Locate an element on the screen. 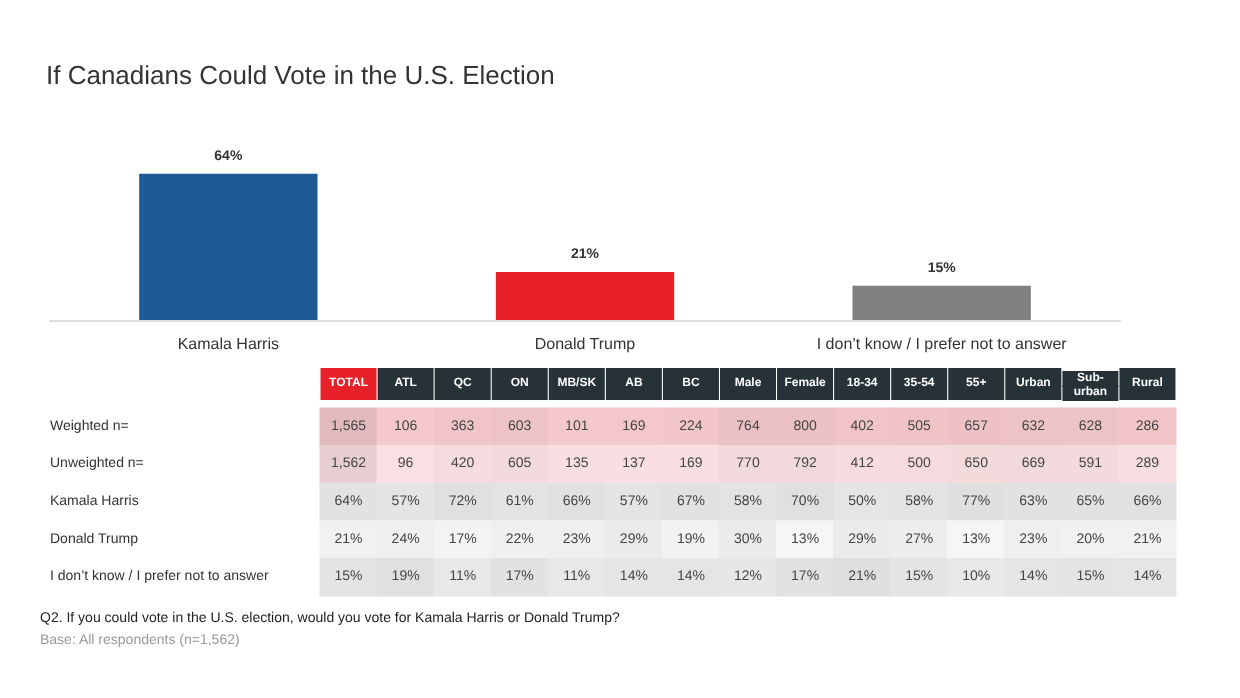 This screenshot has width=1240, height=698. x-tick-label: Donald Trump is located at coordinates (585, 344).